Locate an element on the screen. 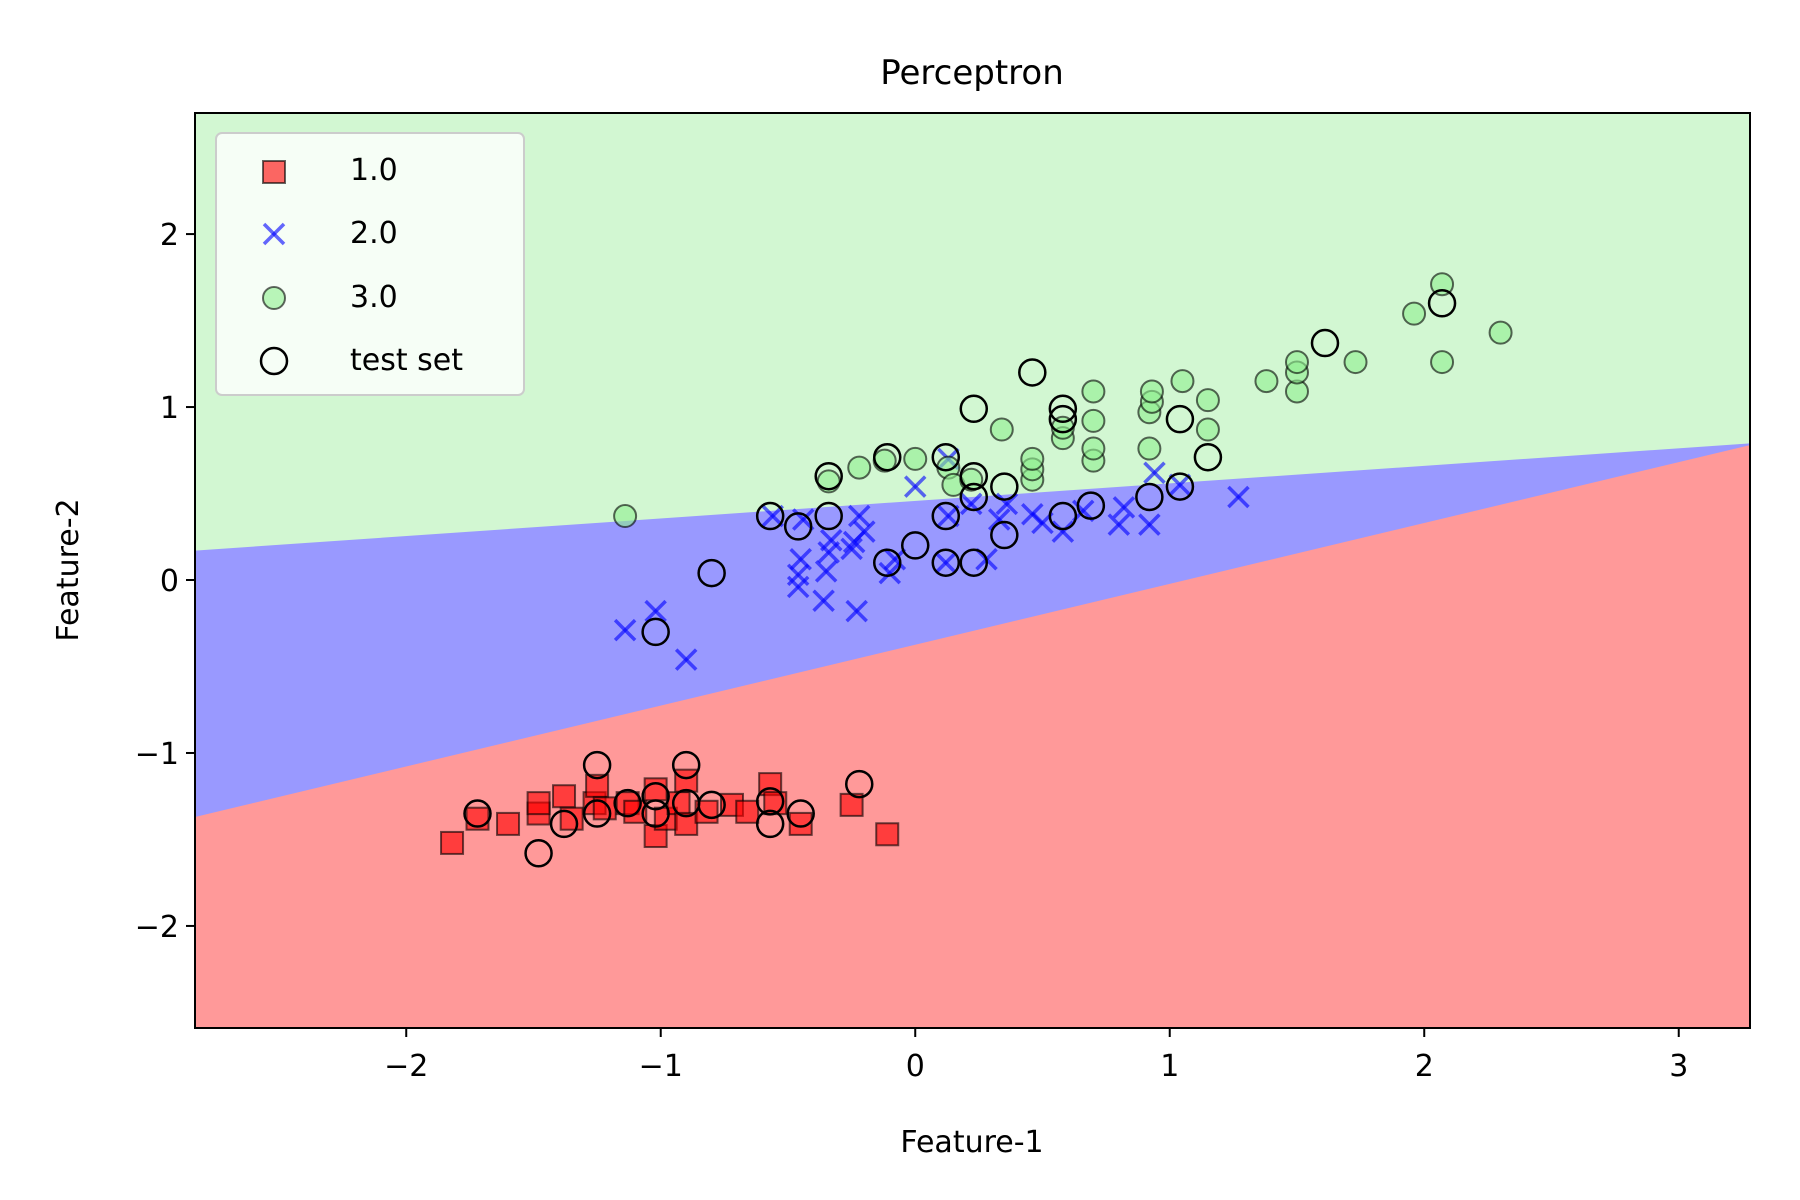 This screenshot has height=1200, width=1800. legend-label-3: 3.0 is located at coordinates (374, 297).